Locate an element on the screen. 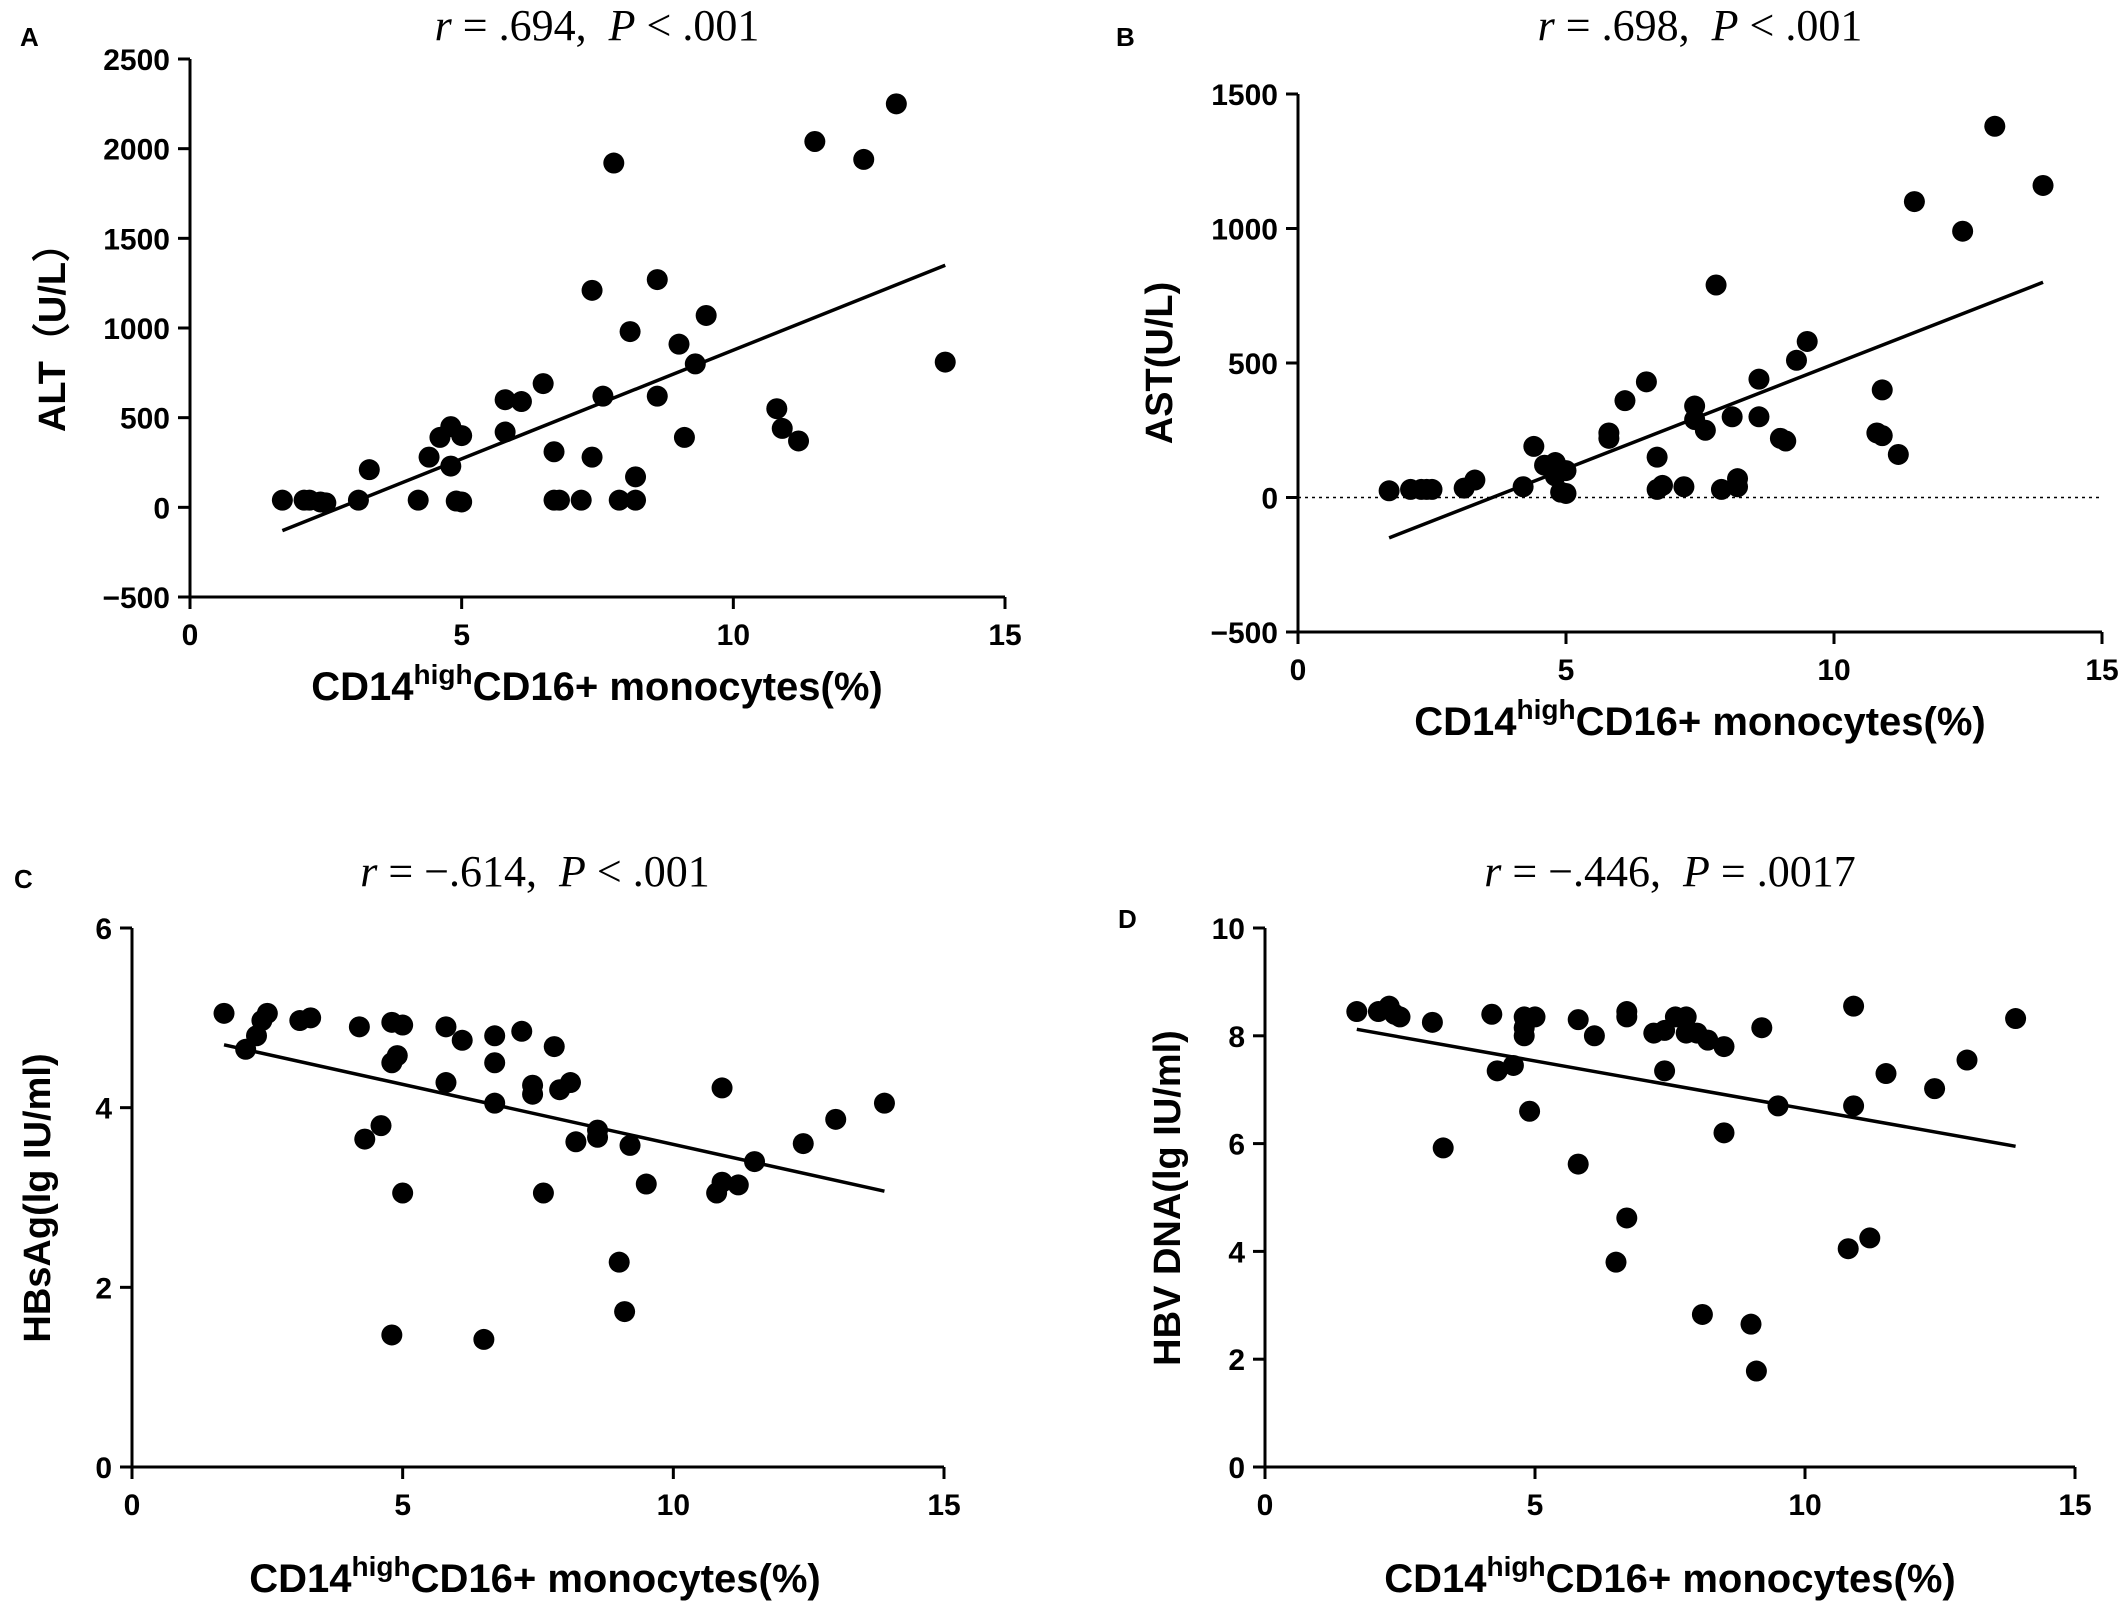 Image resolution: width=2128 pixels, height=1608 pixels. stat-r-value: = −.446, is located at coordinates (1581, 871).